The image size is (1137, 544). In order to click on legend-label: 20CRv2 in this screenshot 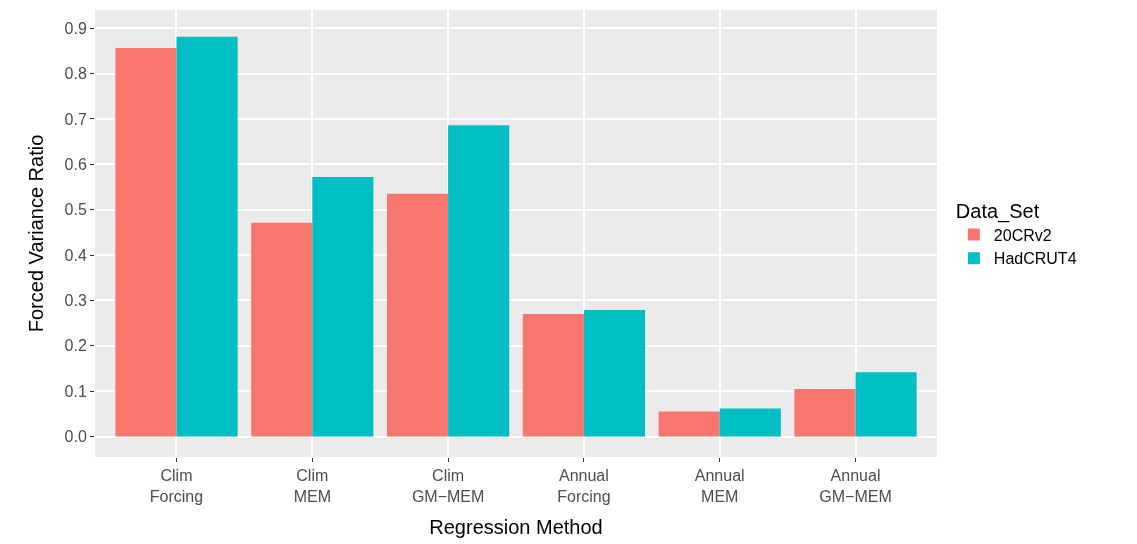, I will do `click(1022, 235)`.